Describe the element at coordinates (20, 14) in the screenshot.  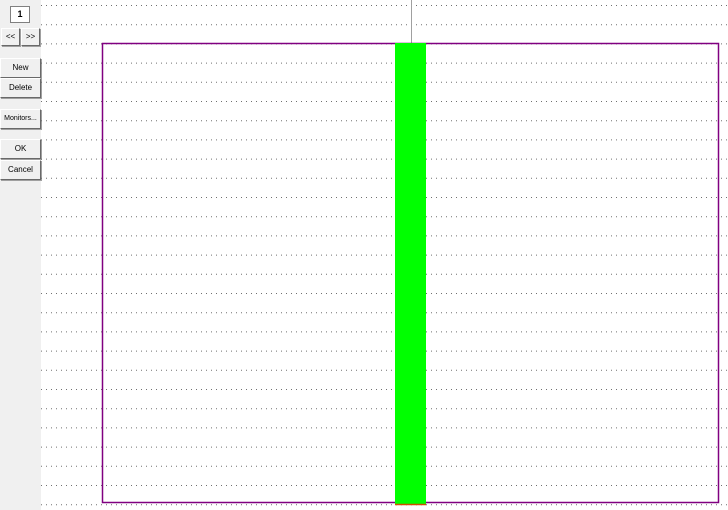
I see `page-number-display: 1` at that location.